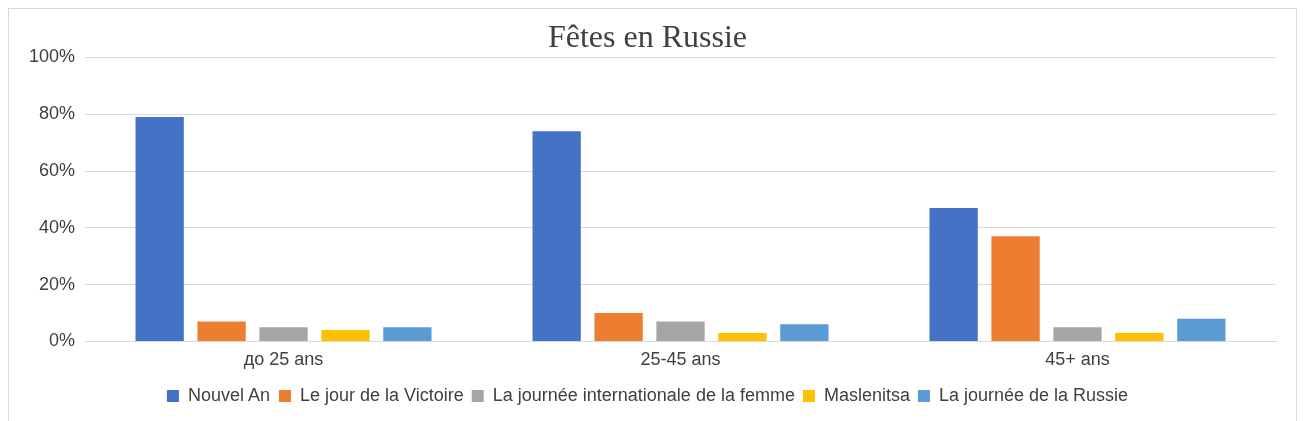  What do you see at coordinates (643, 394) in the screenshot?
I see `legend-label: La journée internationale de la femme` at bounding box center [643, 394].